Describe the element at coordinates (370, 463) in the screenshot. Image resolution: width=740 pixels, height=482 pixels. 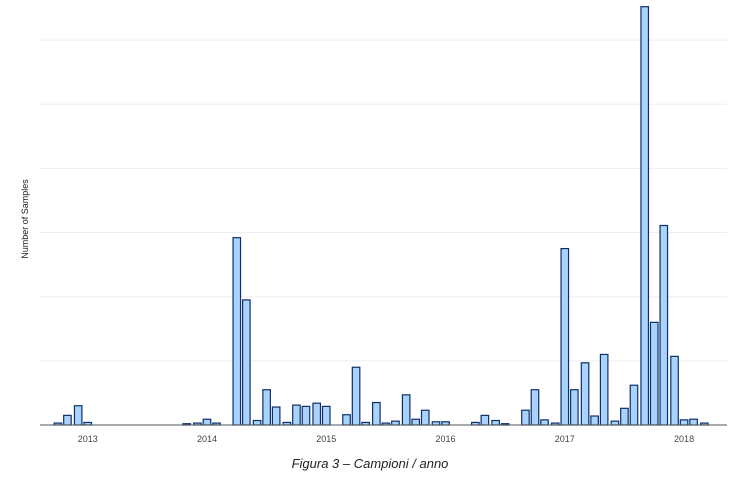
I see `figure-caption: Figura 3 – Campioni / anno` at that location.